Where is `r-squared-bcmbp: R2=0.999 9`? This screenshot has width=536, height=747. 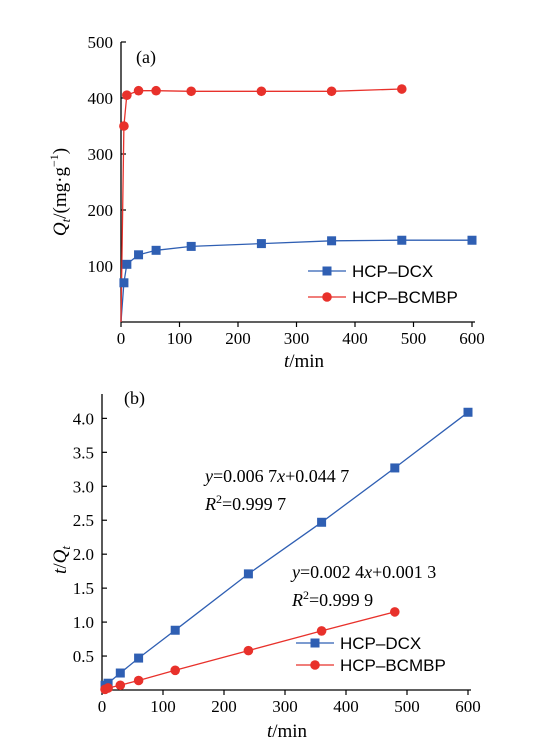
r-squared-bcmbp: R2=0.999 9 is located at coordinates (332, 599).